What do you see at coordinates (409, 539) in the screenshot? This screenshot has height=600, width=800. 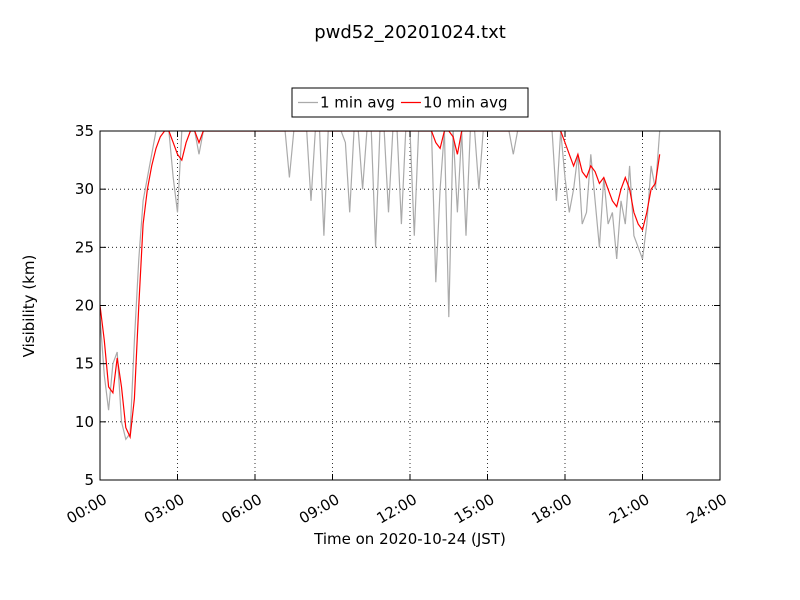 I see `x-axis-label: Time on 2020-10-24 (JST)` at bounding box center [409, 539].